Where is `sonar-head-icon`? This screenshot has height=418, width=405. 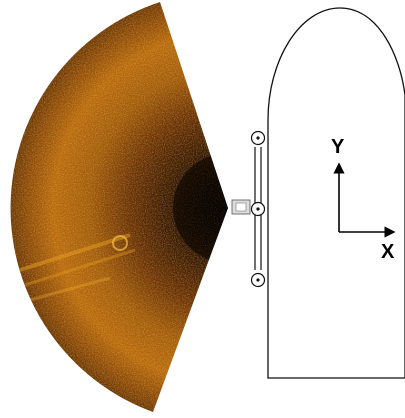
sonar-head-icon is located at coordinates (241, 207).